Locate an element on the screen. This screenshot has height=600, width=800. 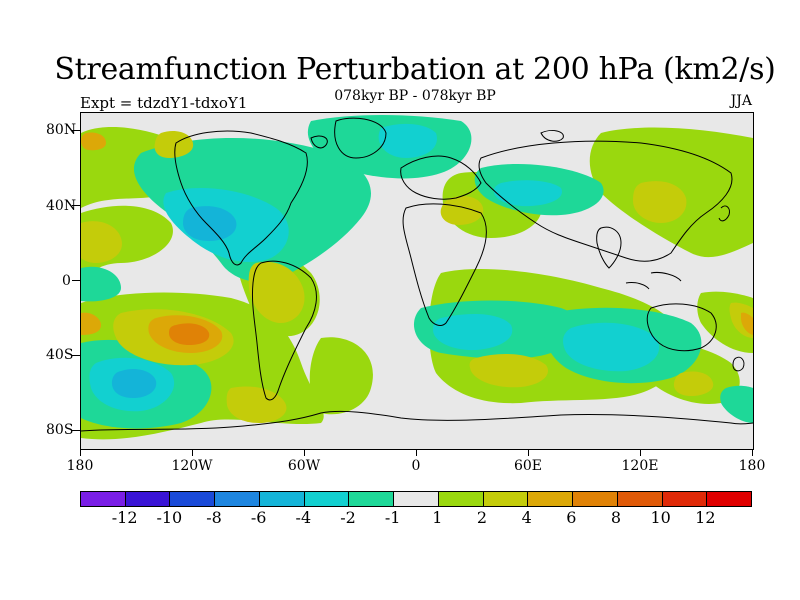
colorbar is located at coordinates (416, 499).